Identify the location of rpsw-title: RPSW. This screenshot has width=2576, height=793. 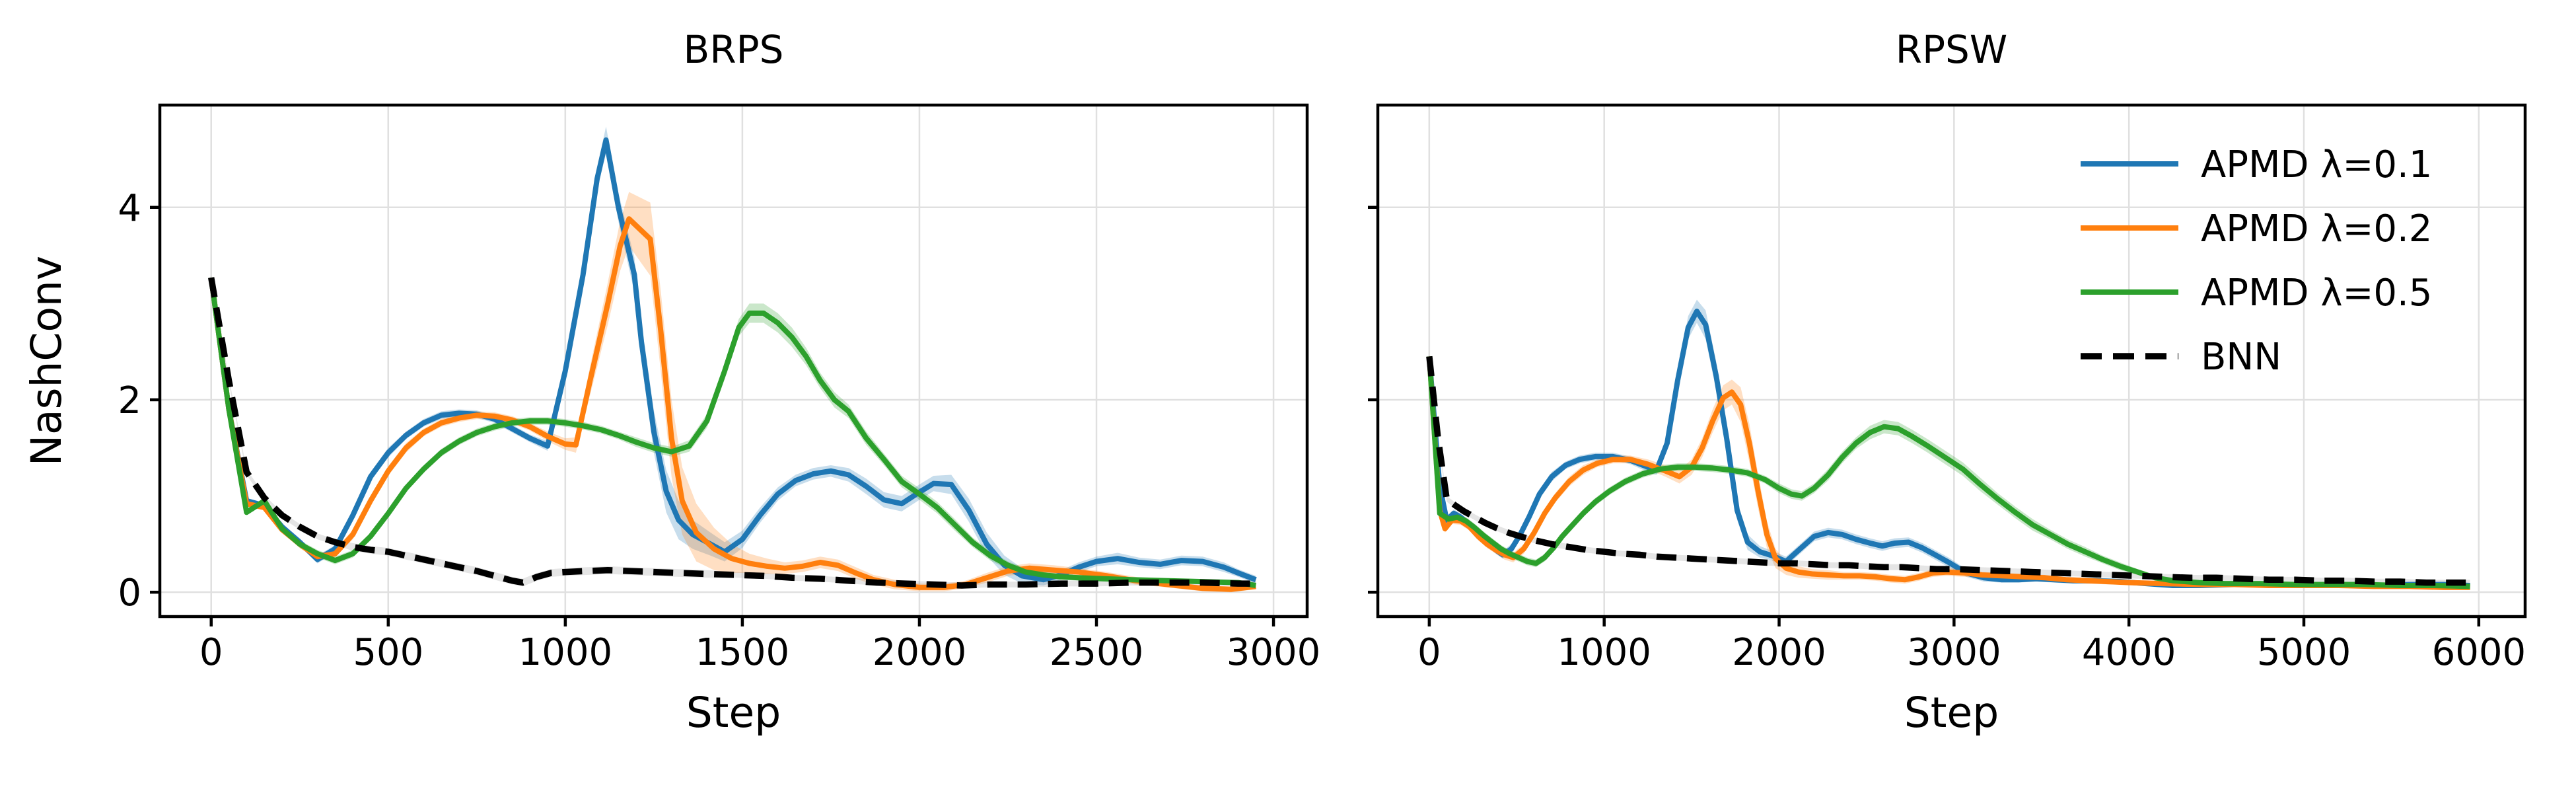
(1952, 49).